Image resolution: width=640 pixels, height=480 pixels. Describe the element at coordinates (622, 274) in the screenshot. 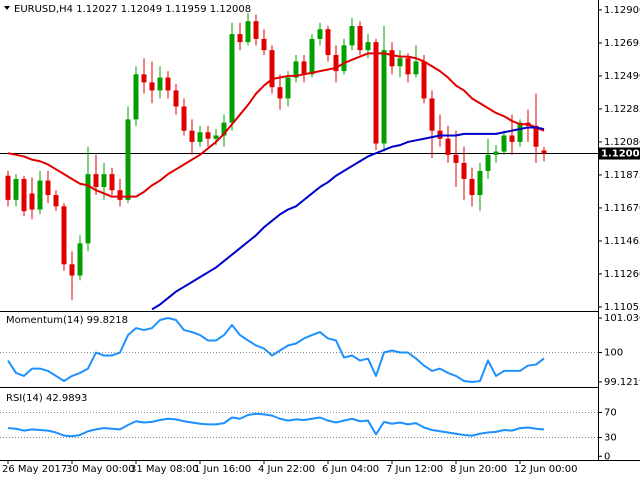

I see `y-tick-label: 1.11260` at that location.